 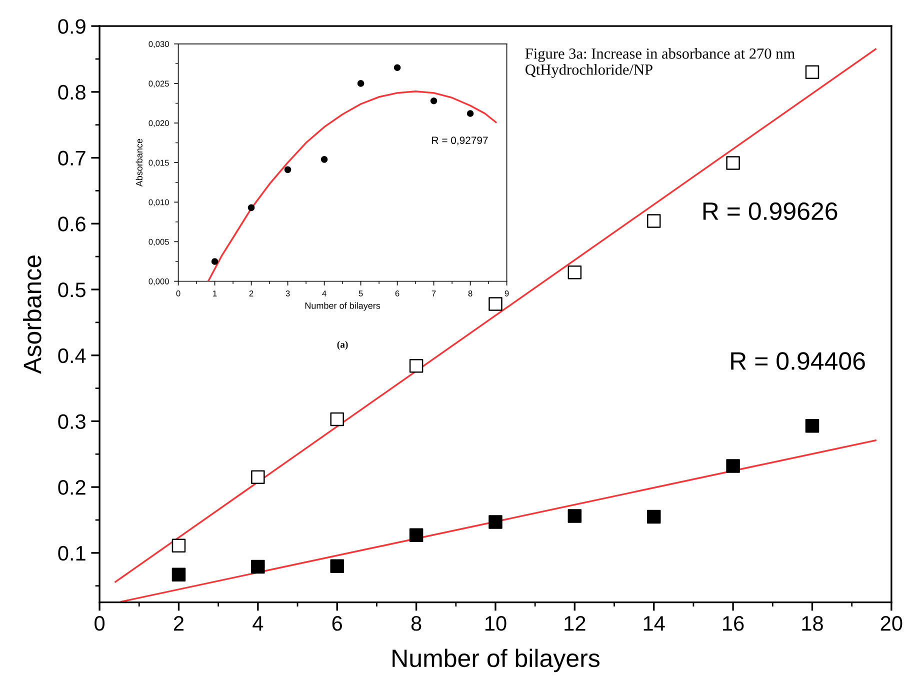 What do you see at coordinates (215, 293) in the screenshot?
I see `x-tick-label: 1` at bounding box center [215, 293].